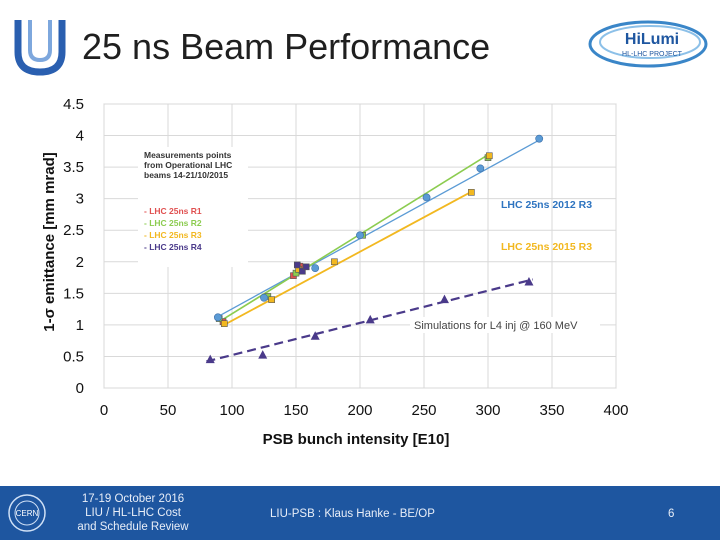 The image size is (720, 540). Describe the element at coordinates (73, 104) in the screenshot. I see `y-tick-label: 4.5` at that location.